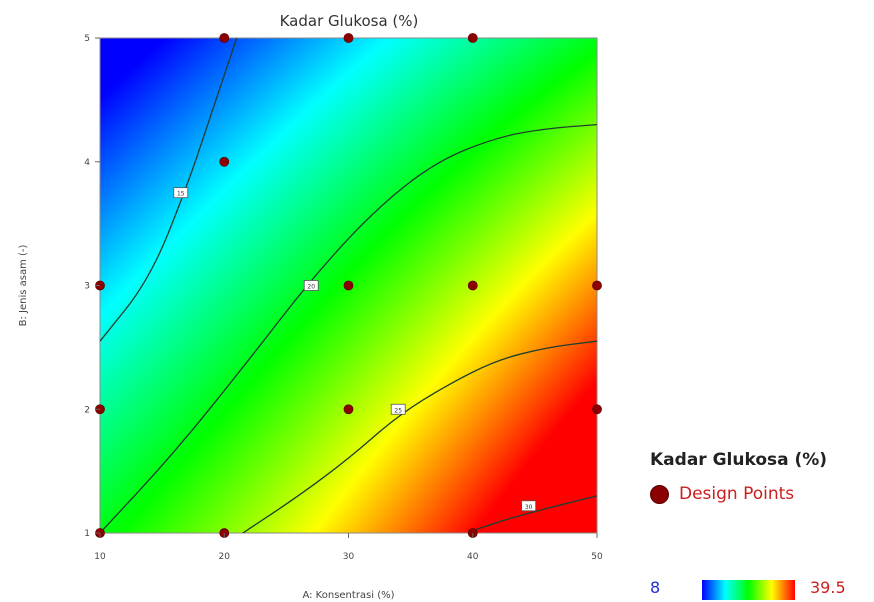  I want to click on legend-title: Kadar Glukosa (%), so click(739, 460).